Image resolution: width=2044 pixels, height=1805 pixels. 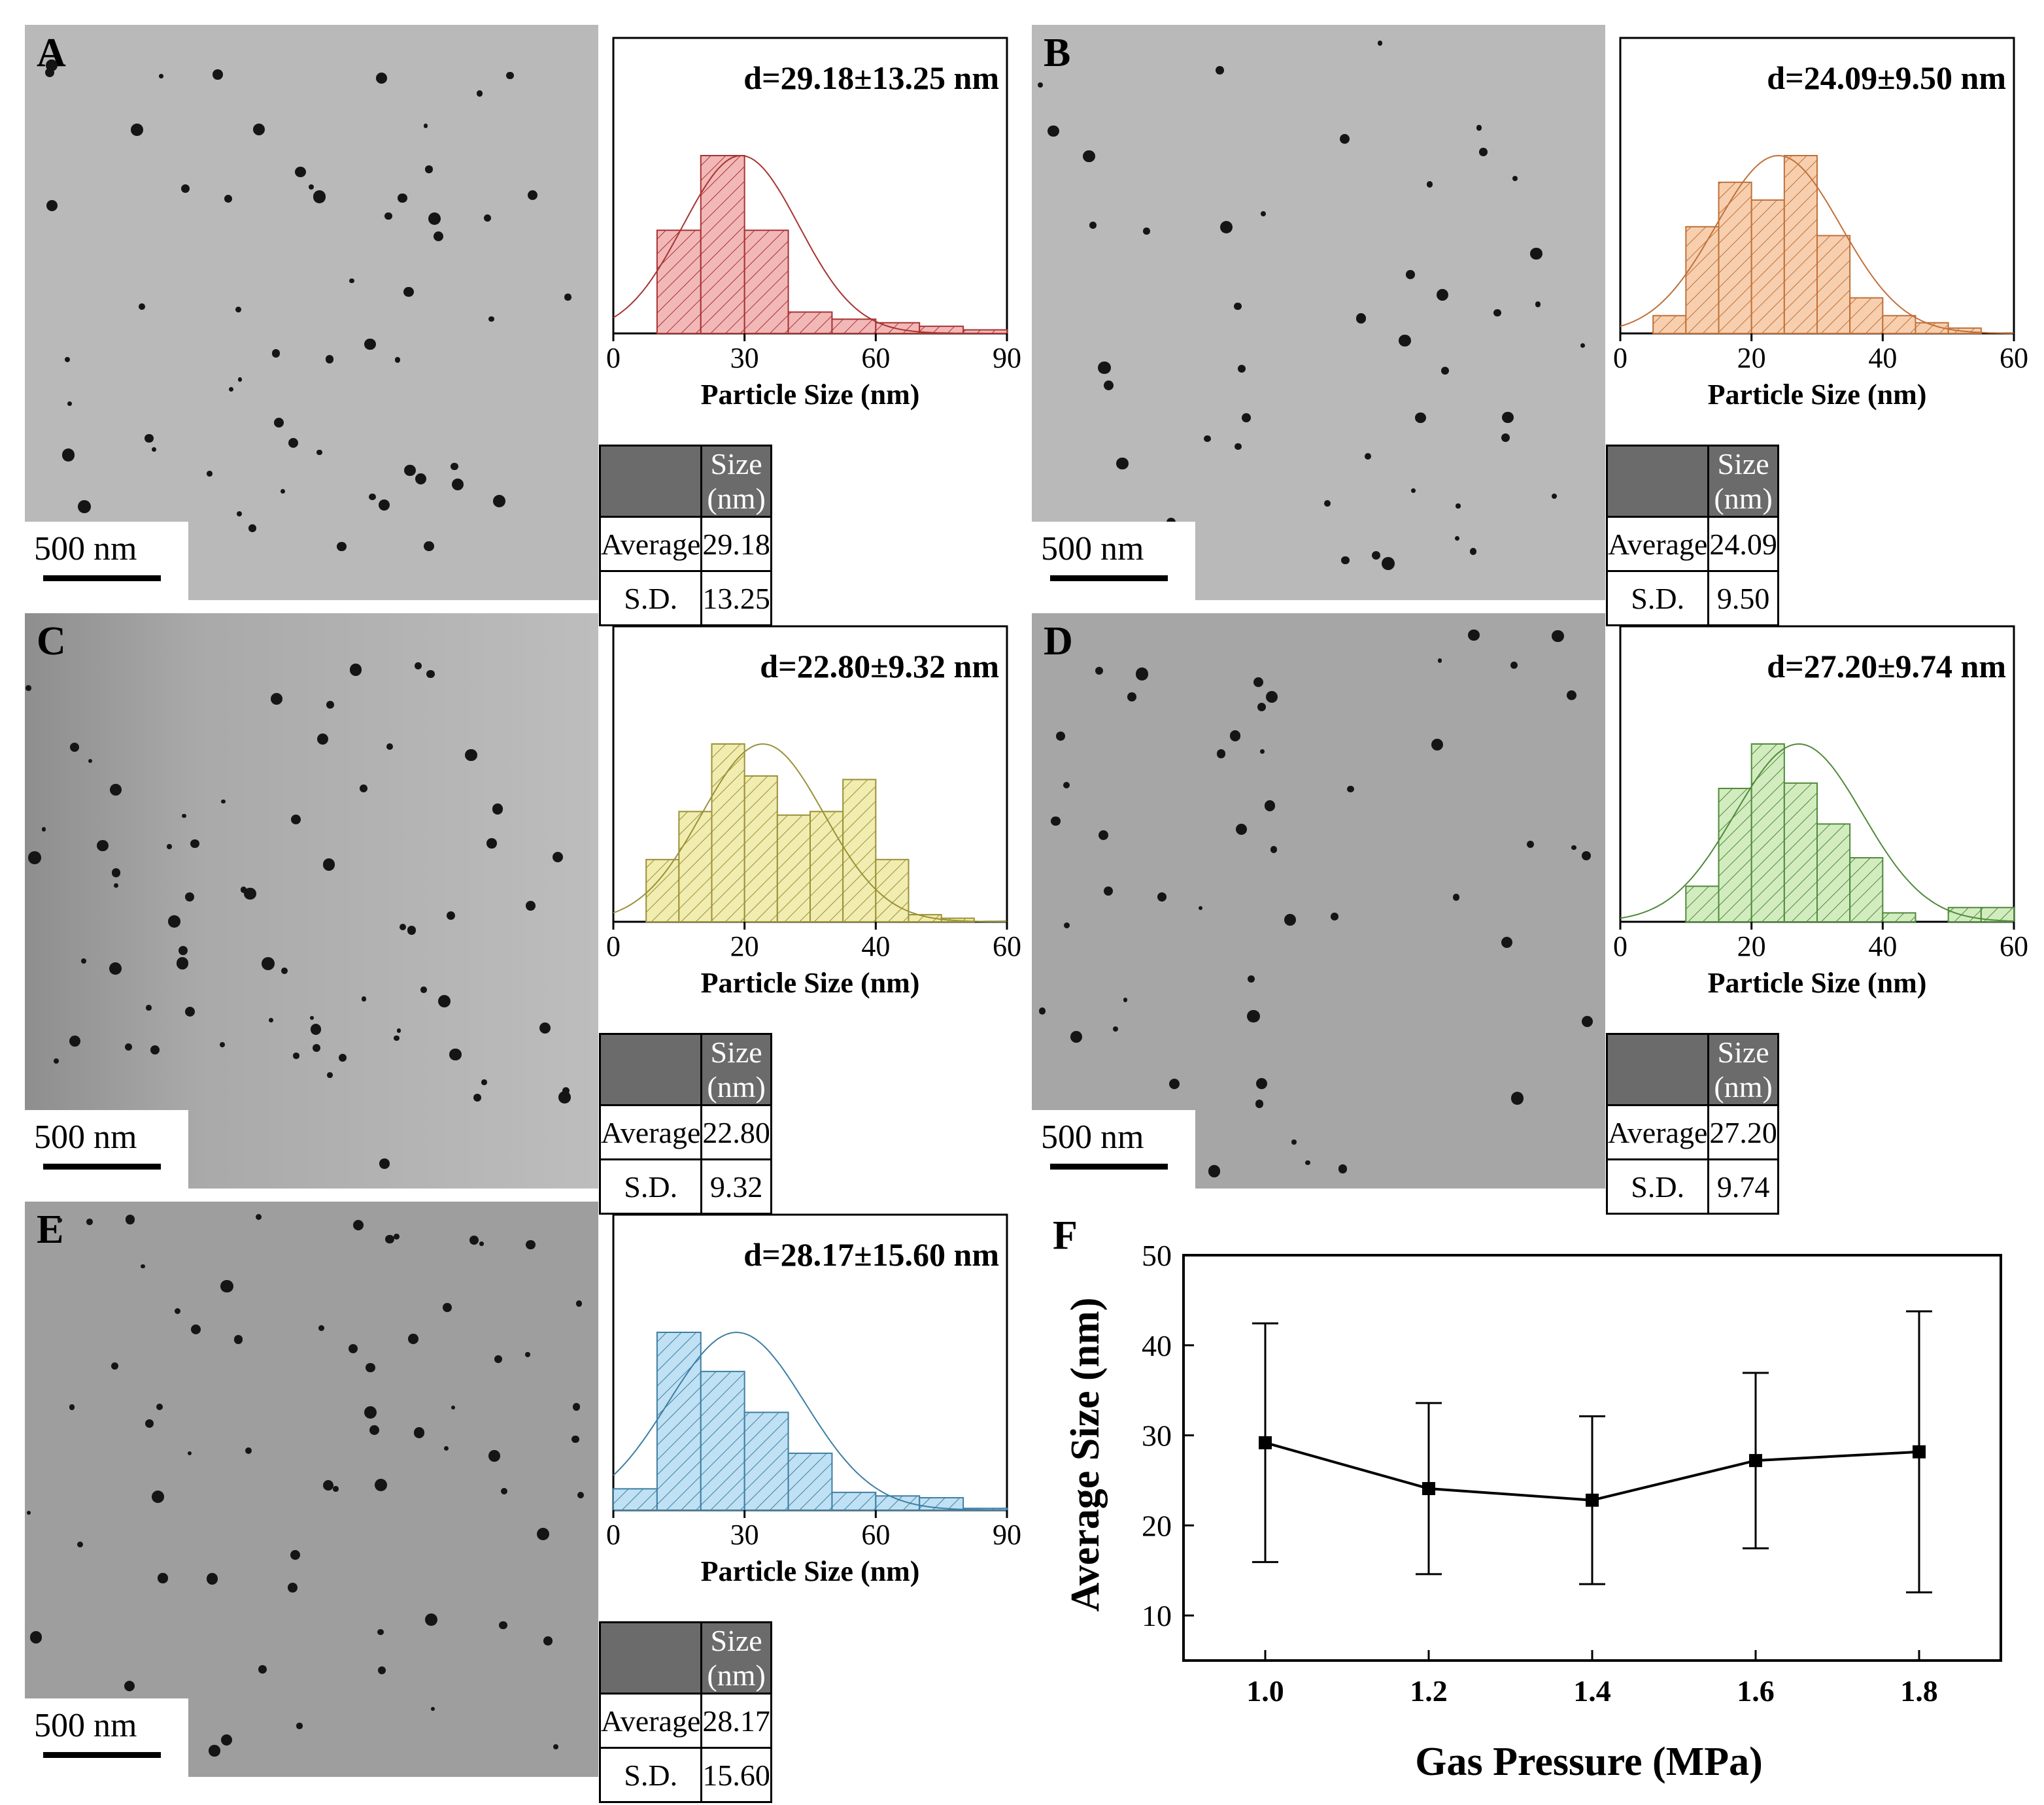 I want to click on table-header-blank, so click(x=1658, y=481).